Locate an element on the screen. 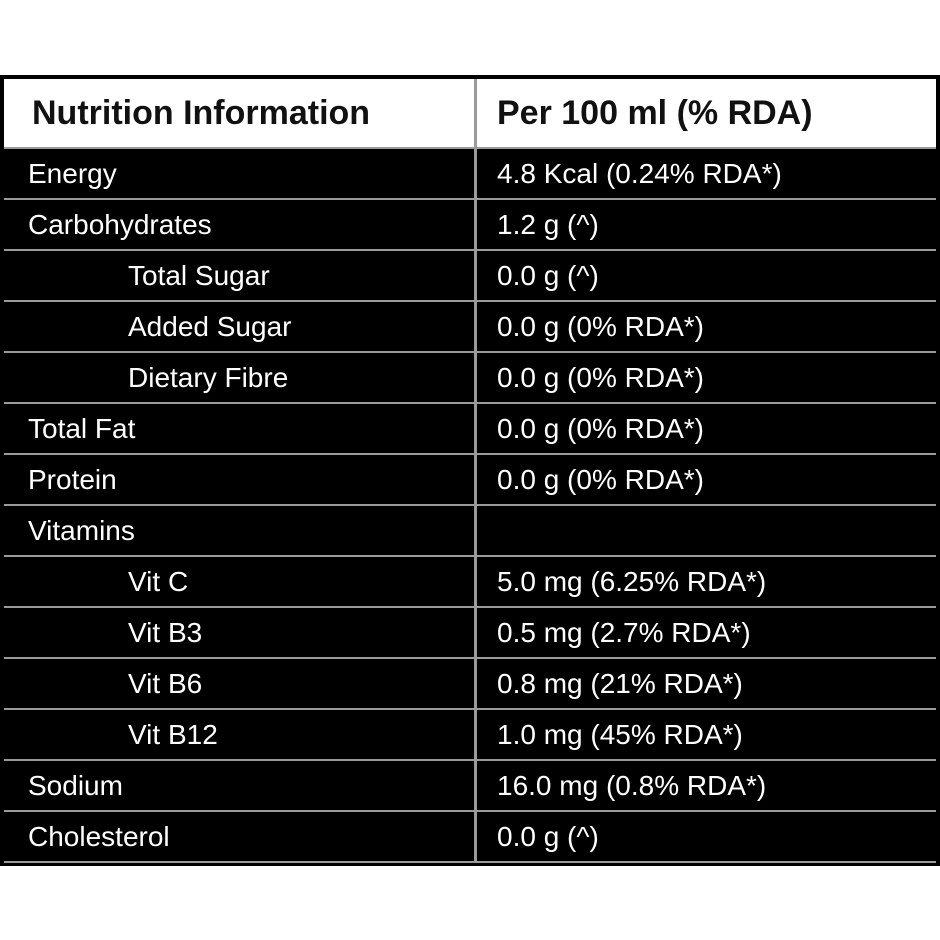 The height and width of the screenshot is (940, 940). nutrient-label: Energy is located at coordinates (239, 173).